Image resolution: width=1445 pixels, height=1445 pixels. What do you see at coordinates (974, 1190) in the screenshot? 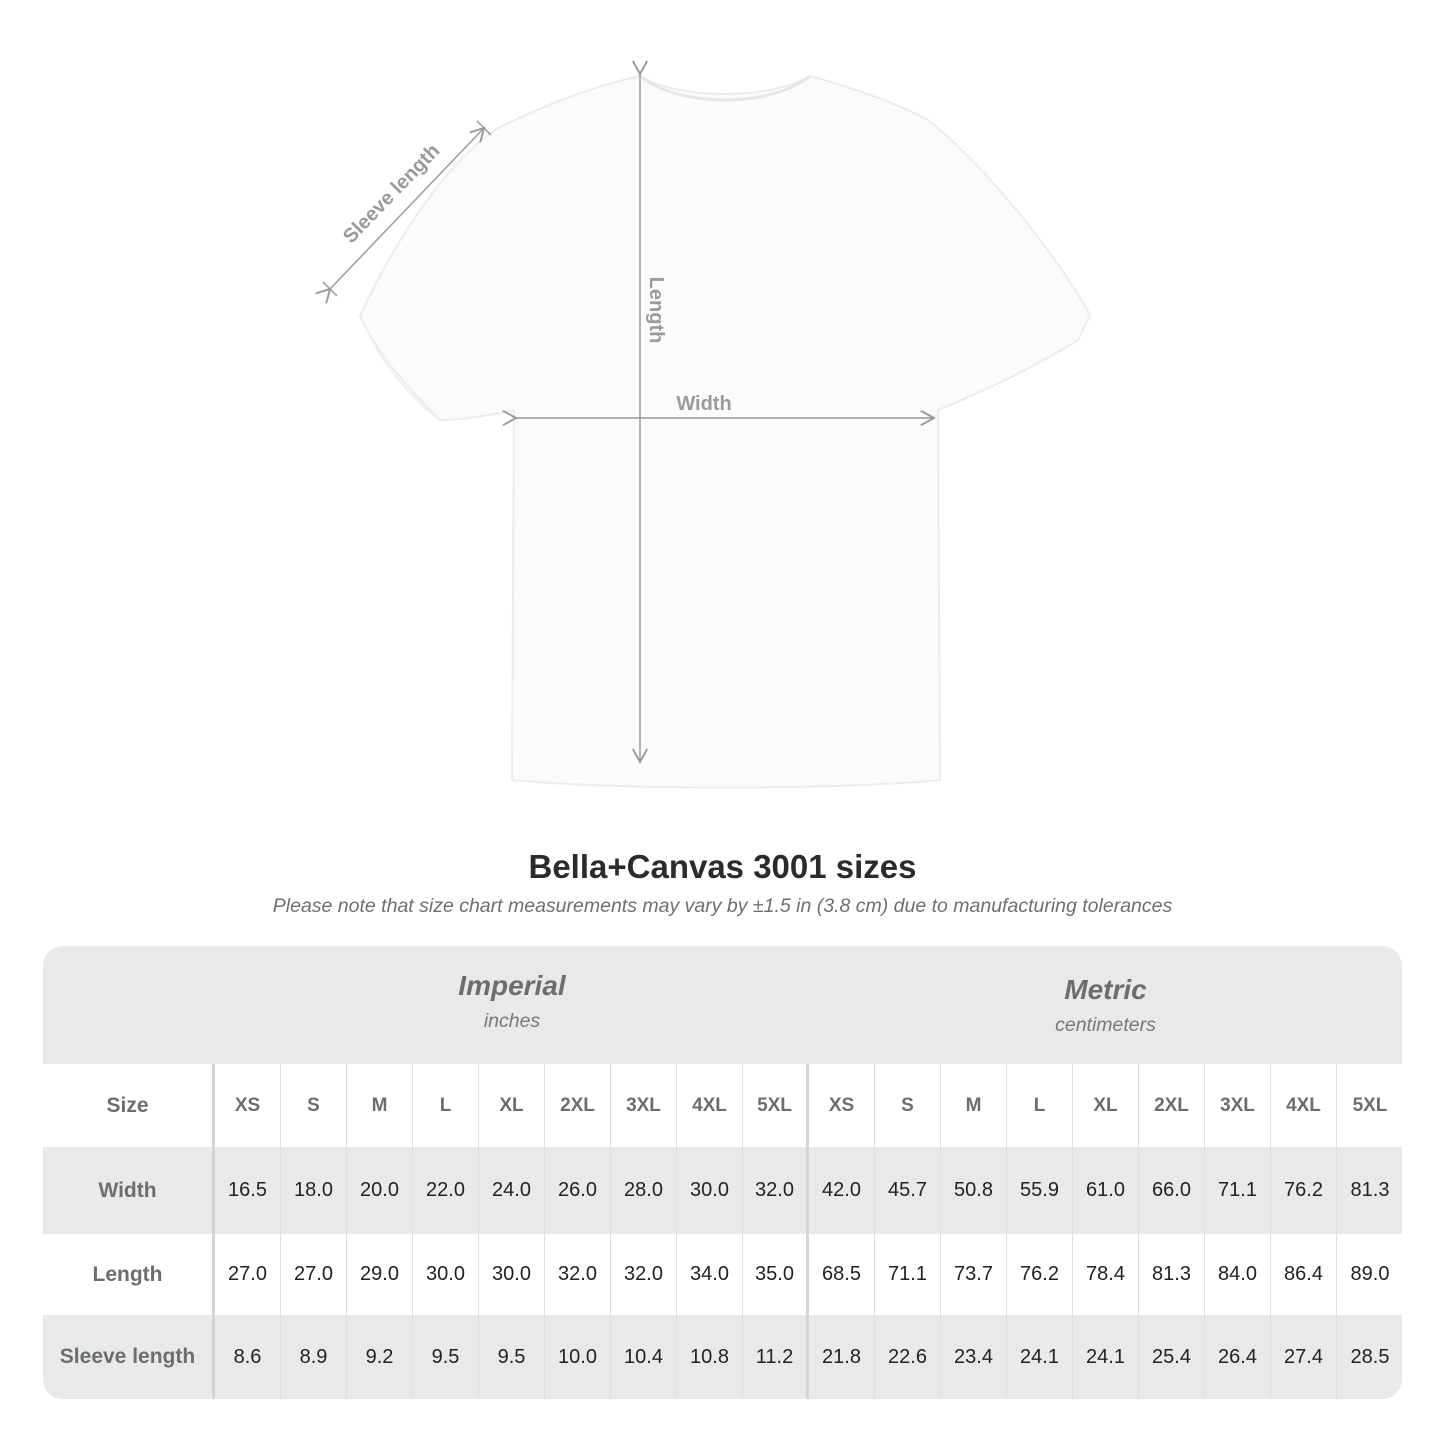
I see `table-cell: 50.8` at bounding box center [974, 1190].